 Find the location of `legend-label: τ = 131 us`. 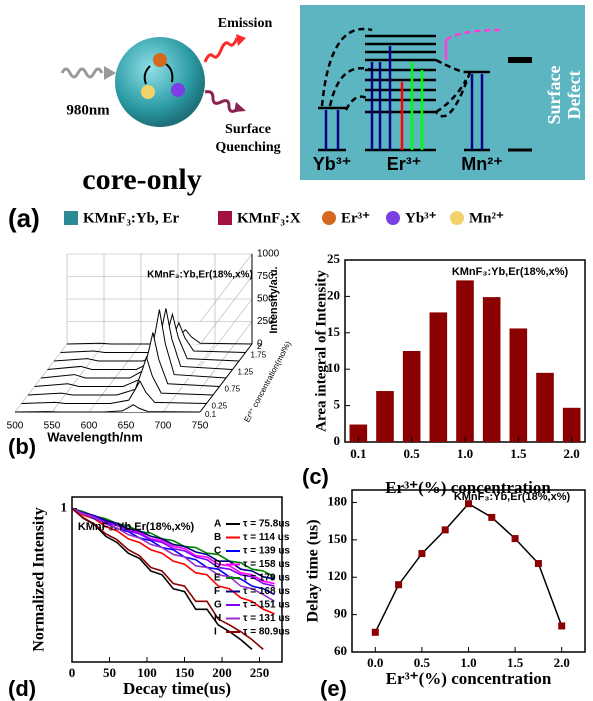

legend-label: τ = 131 us is located at coordinates (266, 618).